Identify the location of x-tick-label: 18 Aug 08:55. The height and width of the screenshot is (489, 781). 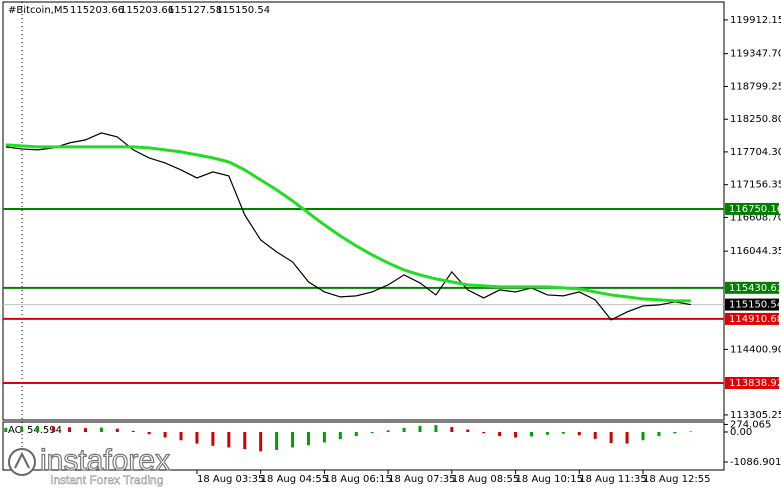
(485, 479).